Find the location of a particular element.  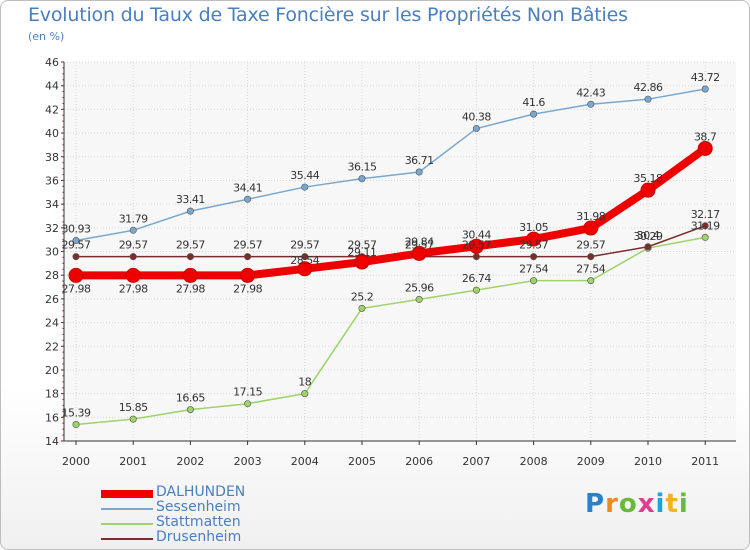

data-label: 25.96 is located at coordinates (419, 287).